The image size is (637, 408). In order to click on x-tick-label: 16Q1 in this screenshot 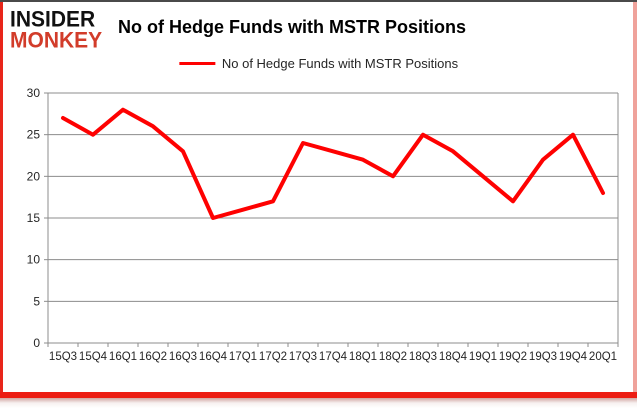, I will do `click(123, 357)`.